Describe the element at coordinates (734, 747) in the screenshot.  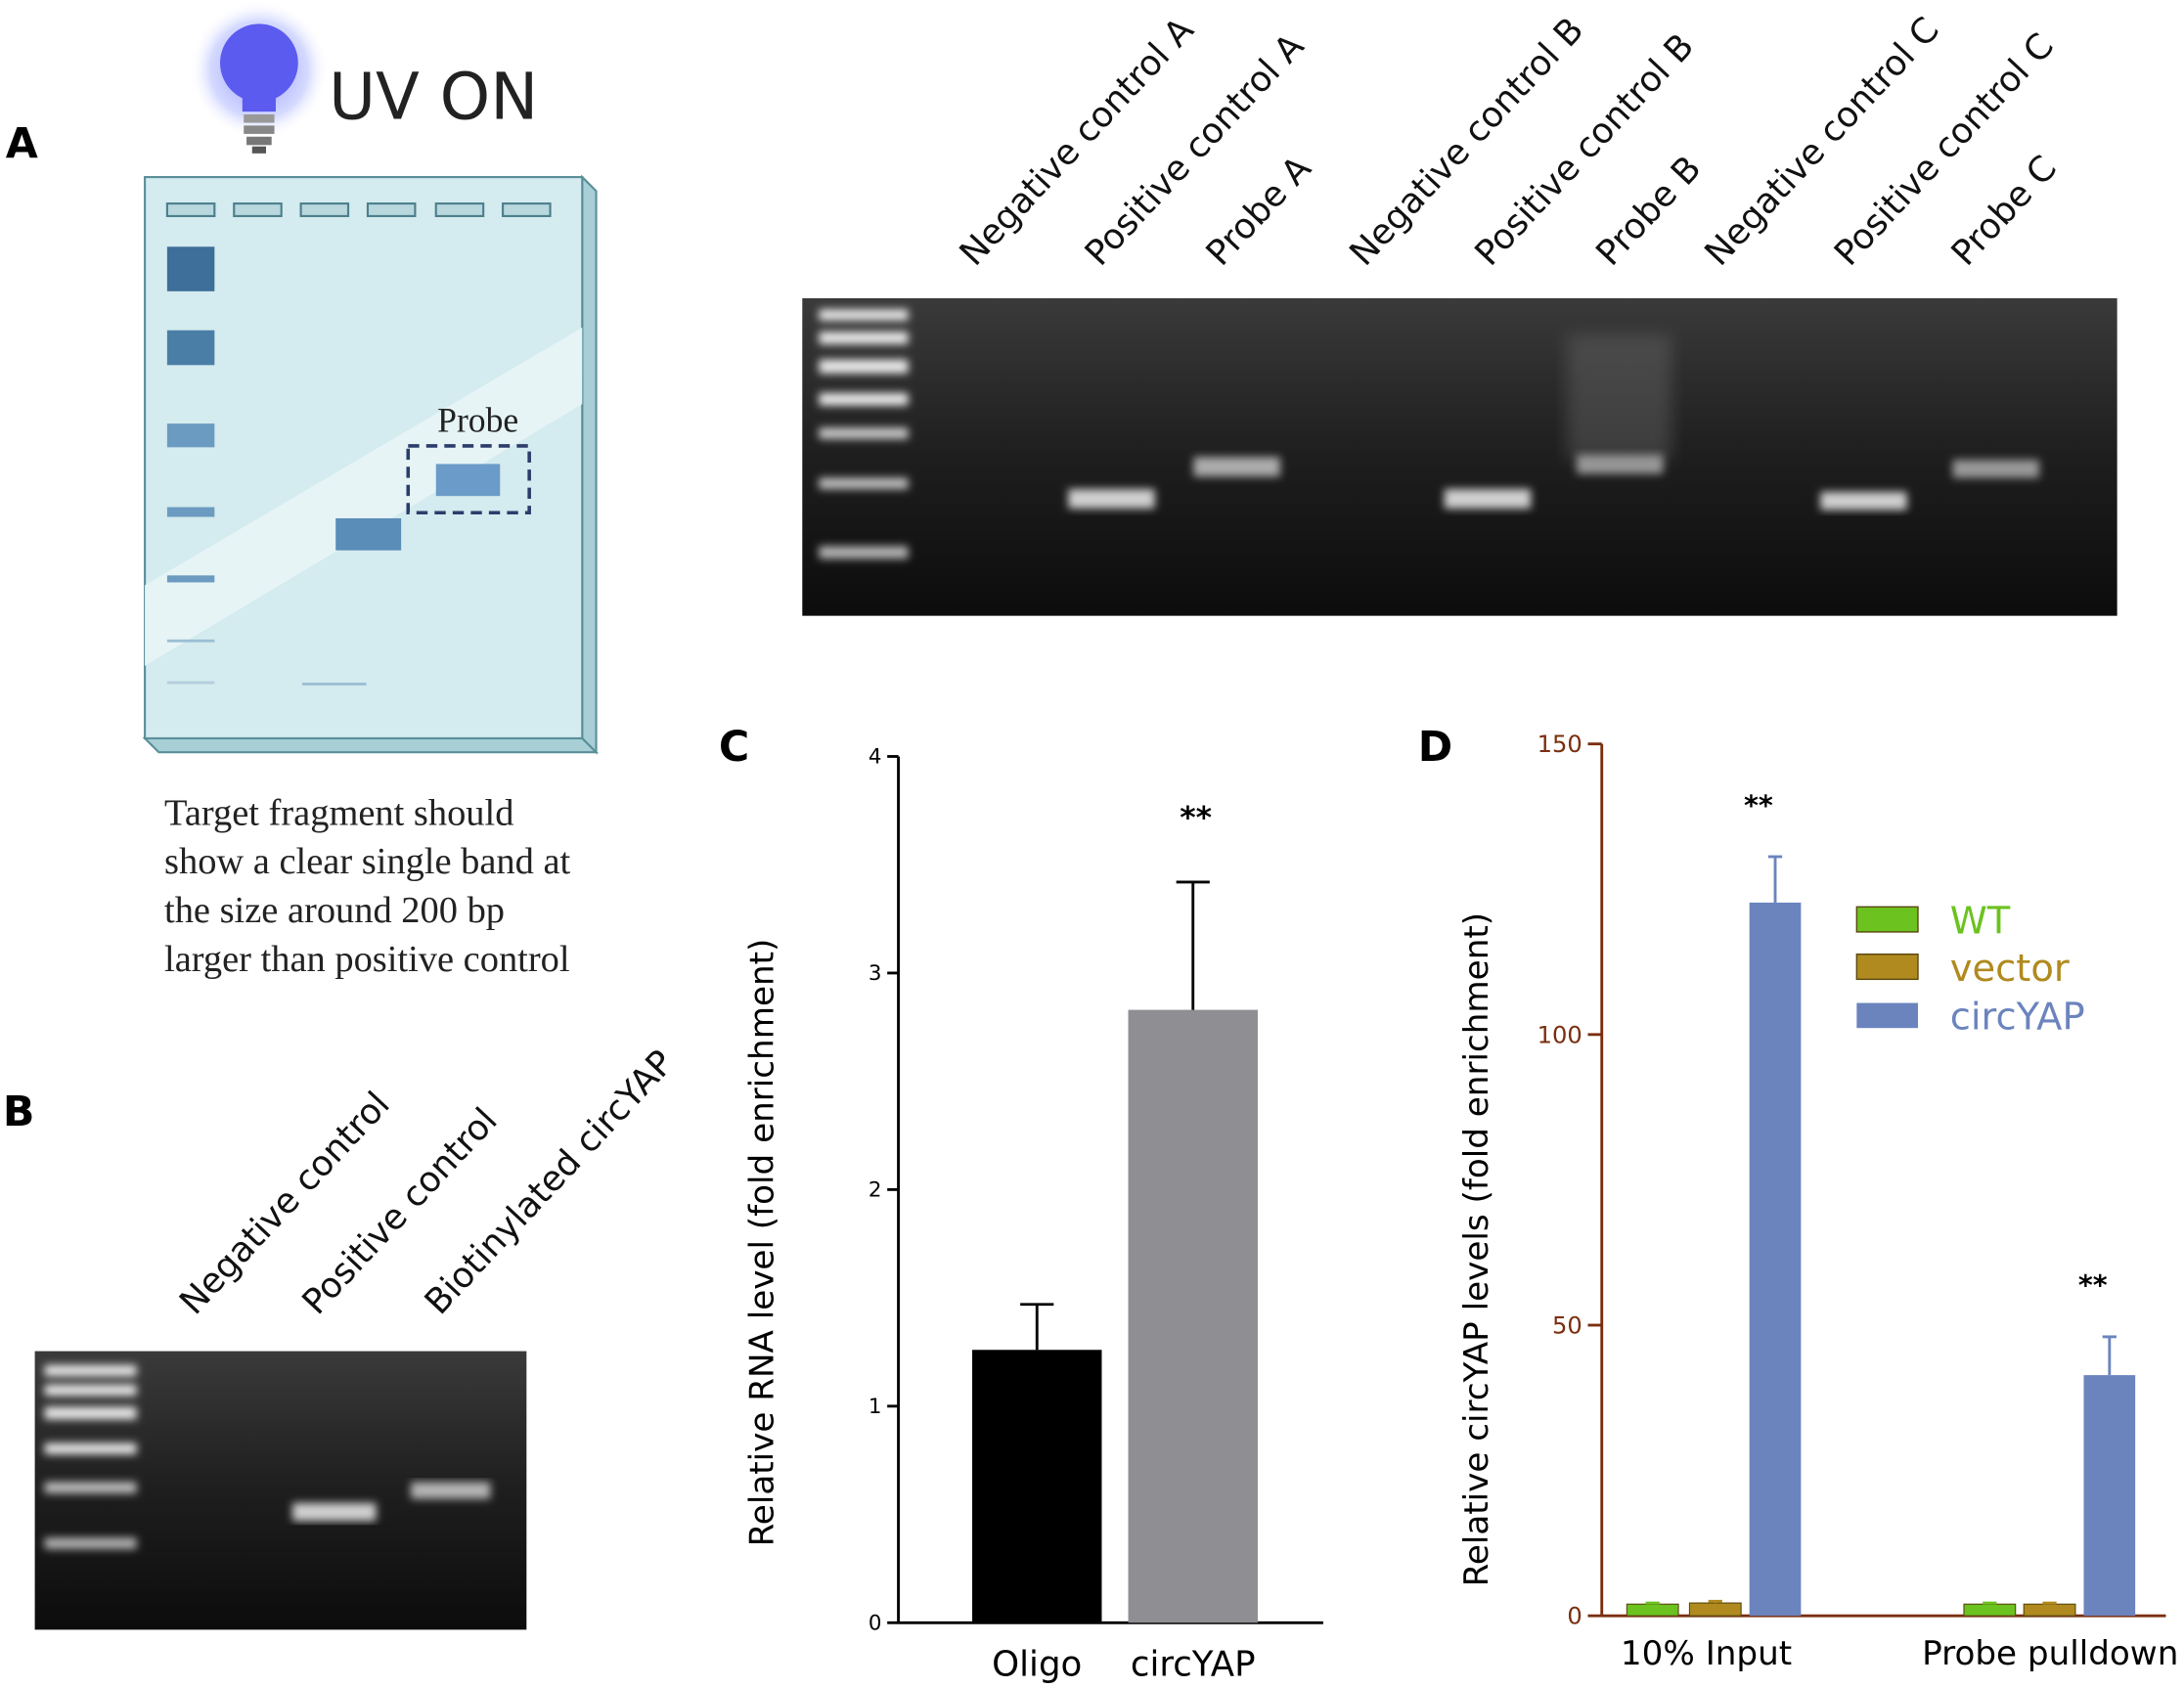
I see `panel-letter-c: C` at that location.